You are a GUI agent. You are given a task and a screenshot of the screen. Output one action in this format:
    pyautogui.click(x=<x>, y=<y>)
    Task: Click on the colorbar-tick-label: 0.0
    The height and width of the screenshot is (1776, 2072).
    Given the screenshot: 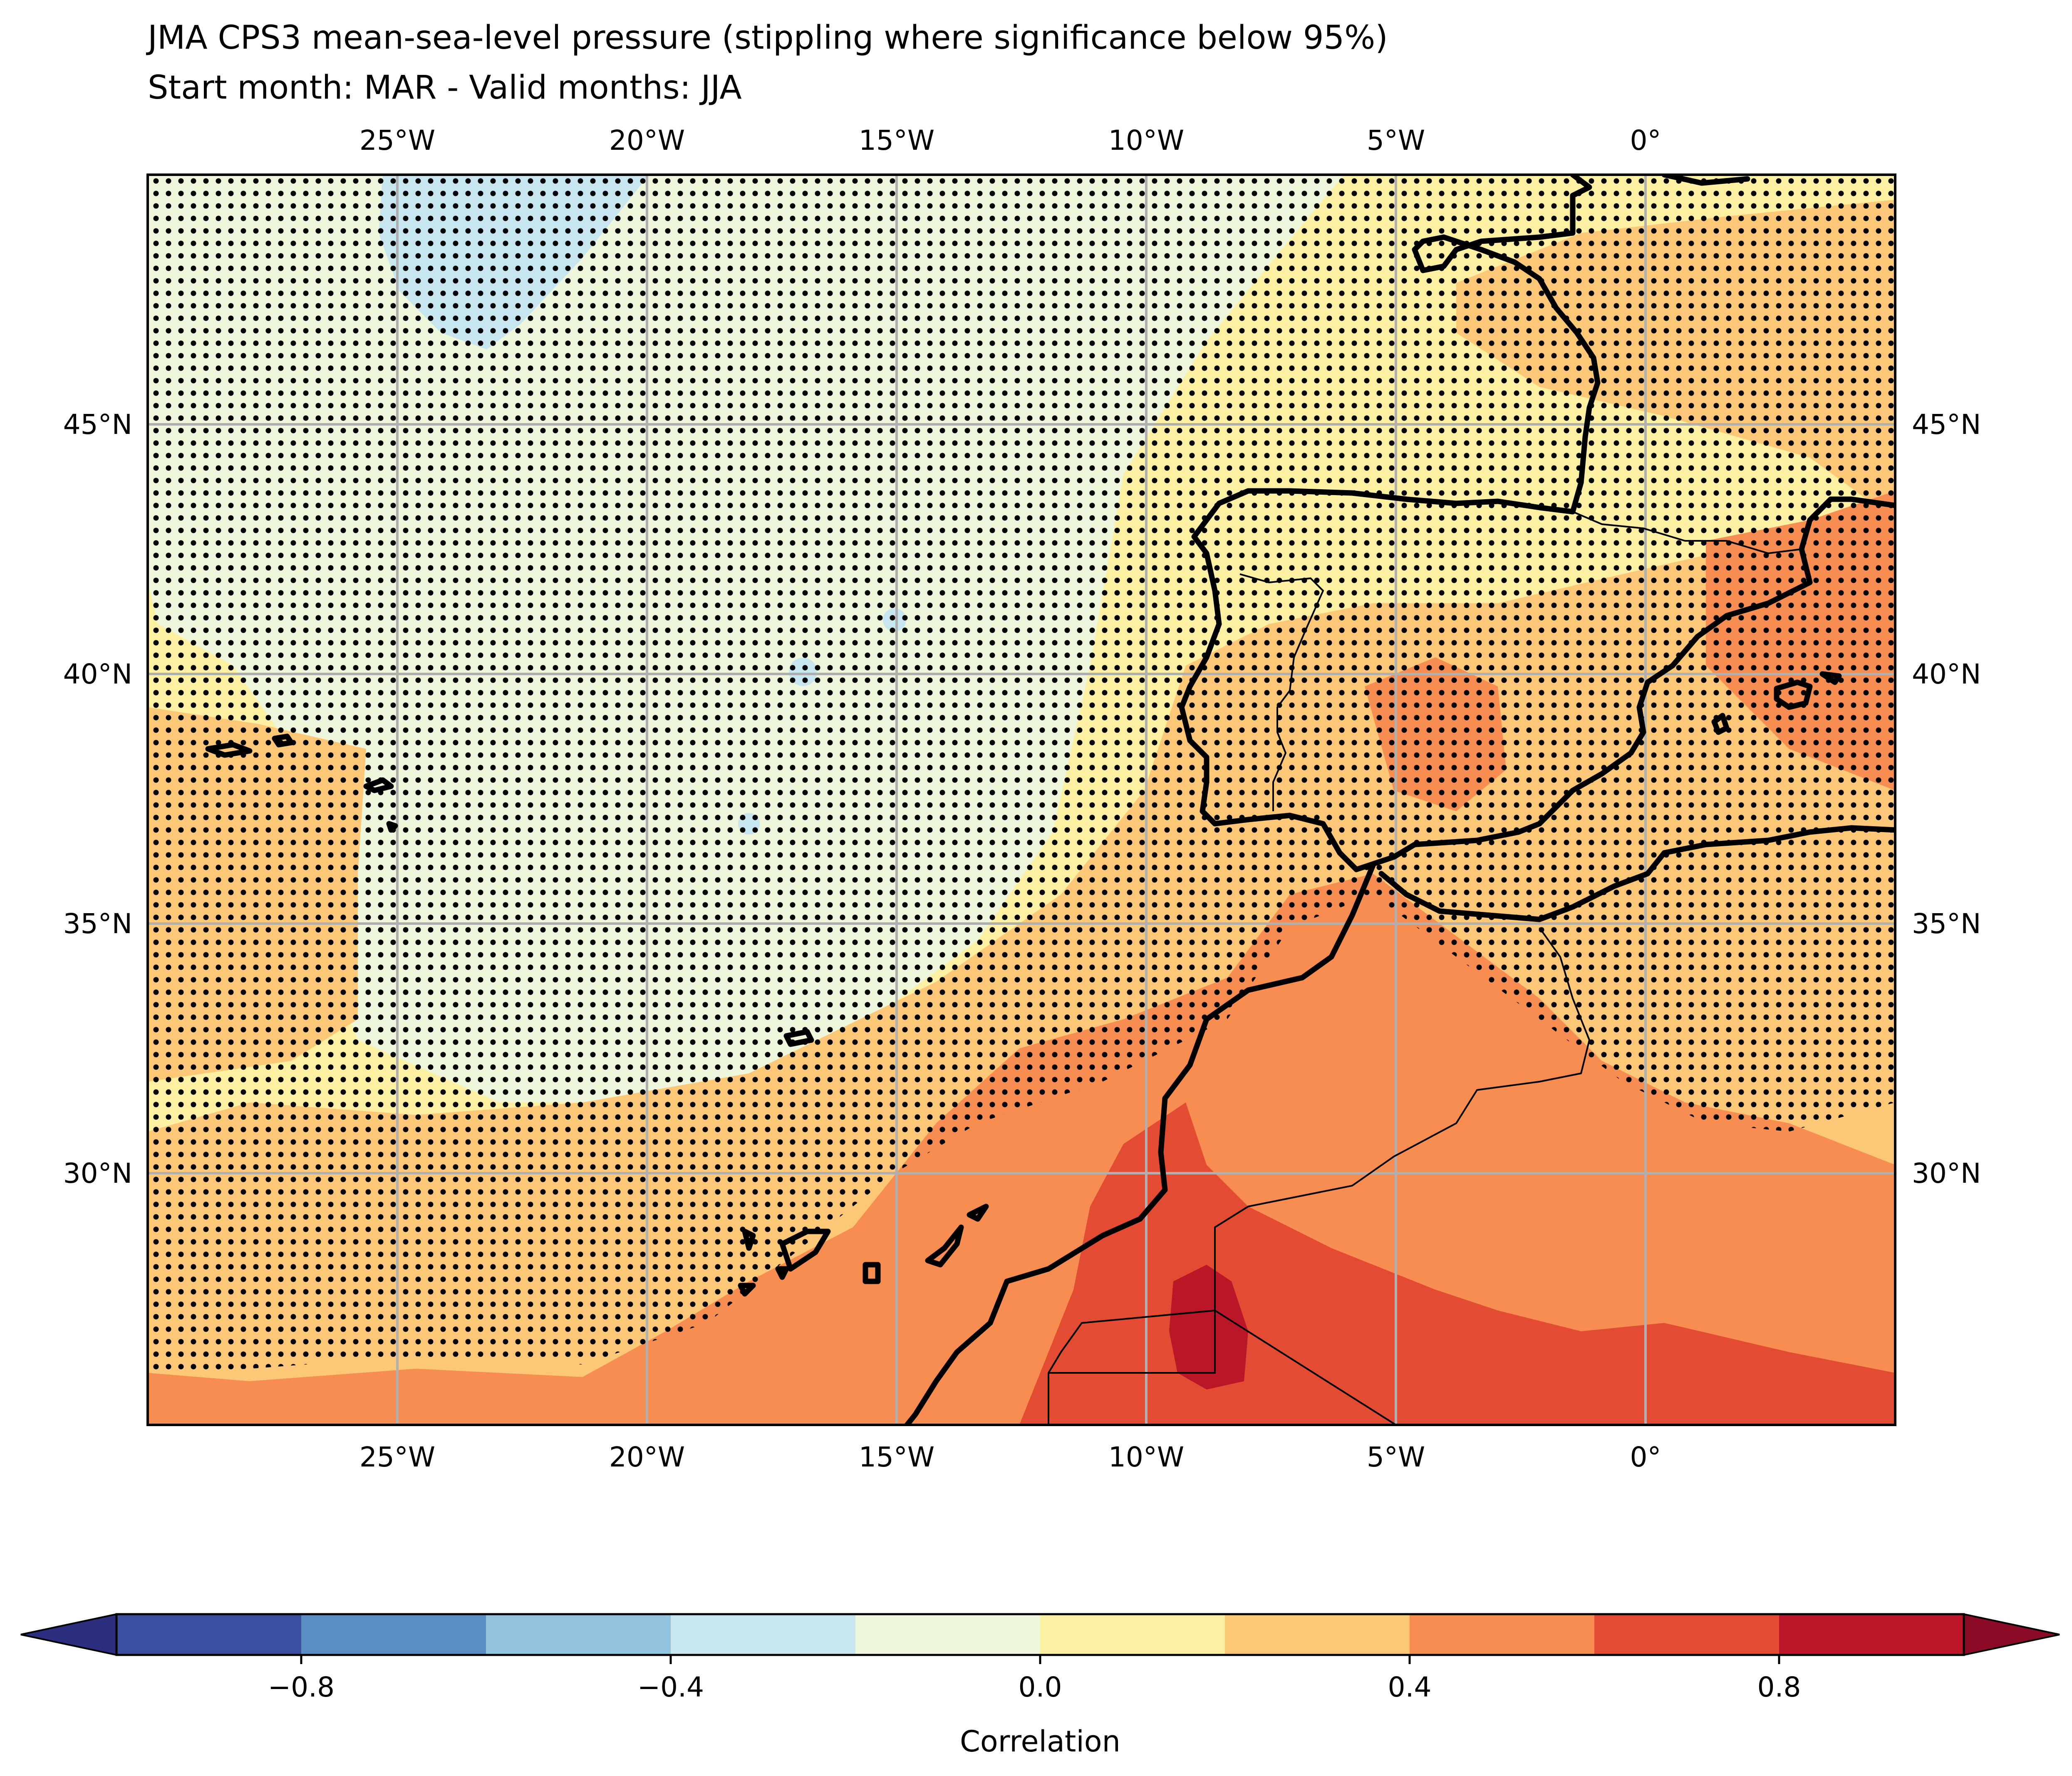 What is the action you would take?
    pyautogui.click(x=1040, y=1687)
    